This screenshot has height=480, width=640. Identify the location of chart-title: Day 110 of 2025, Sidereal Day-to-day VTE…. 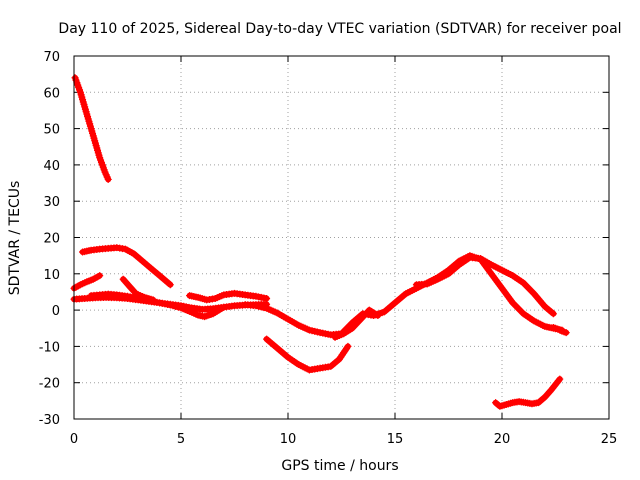
(339, 29).